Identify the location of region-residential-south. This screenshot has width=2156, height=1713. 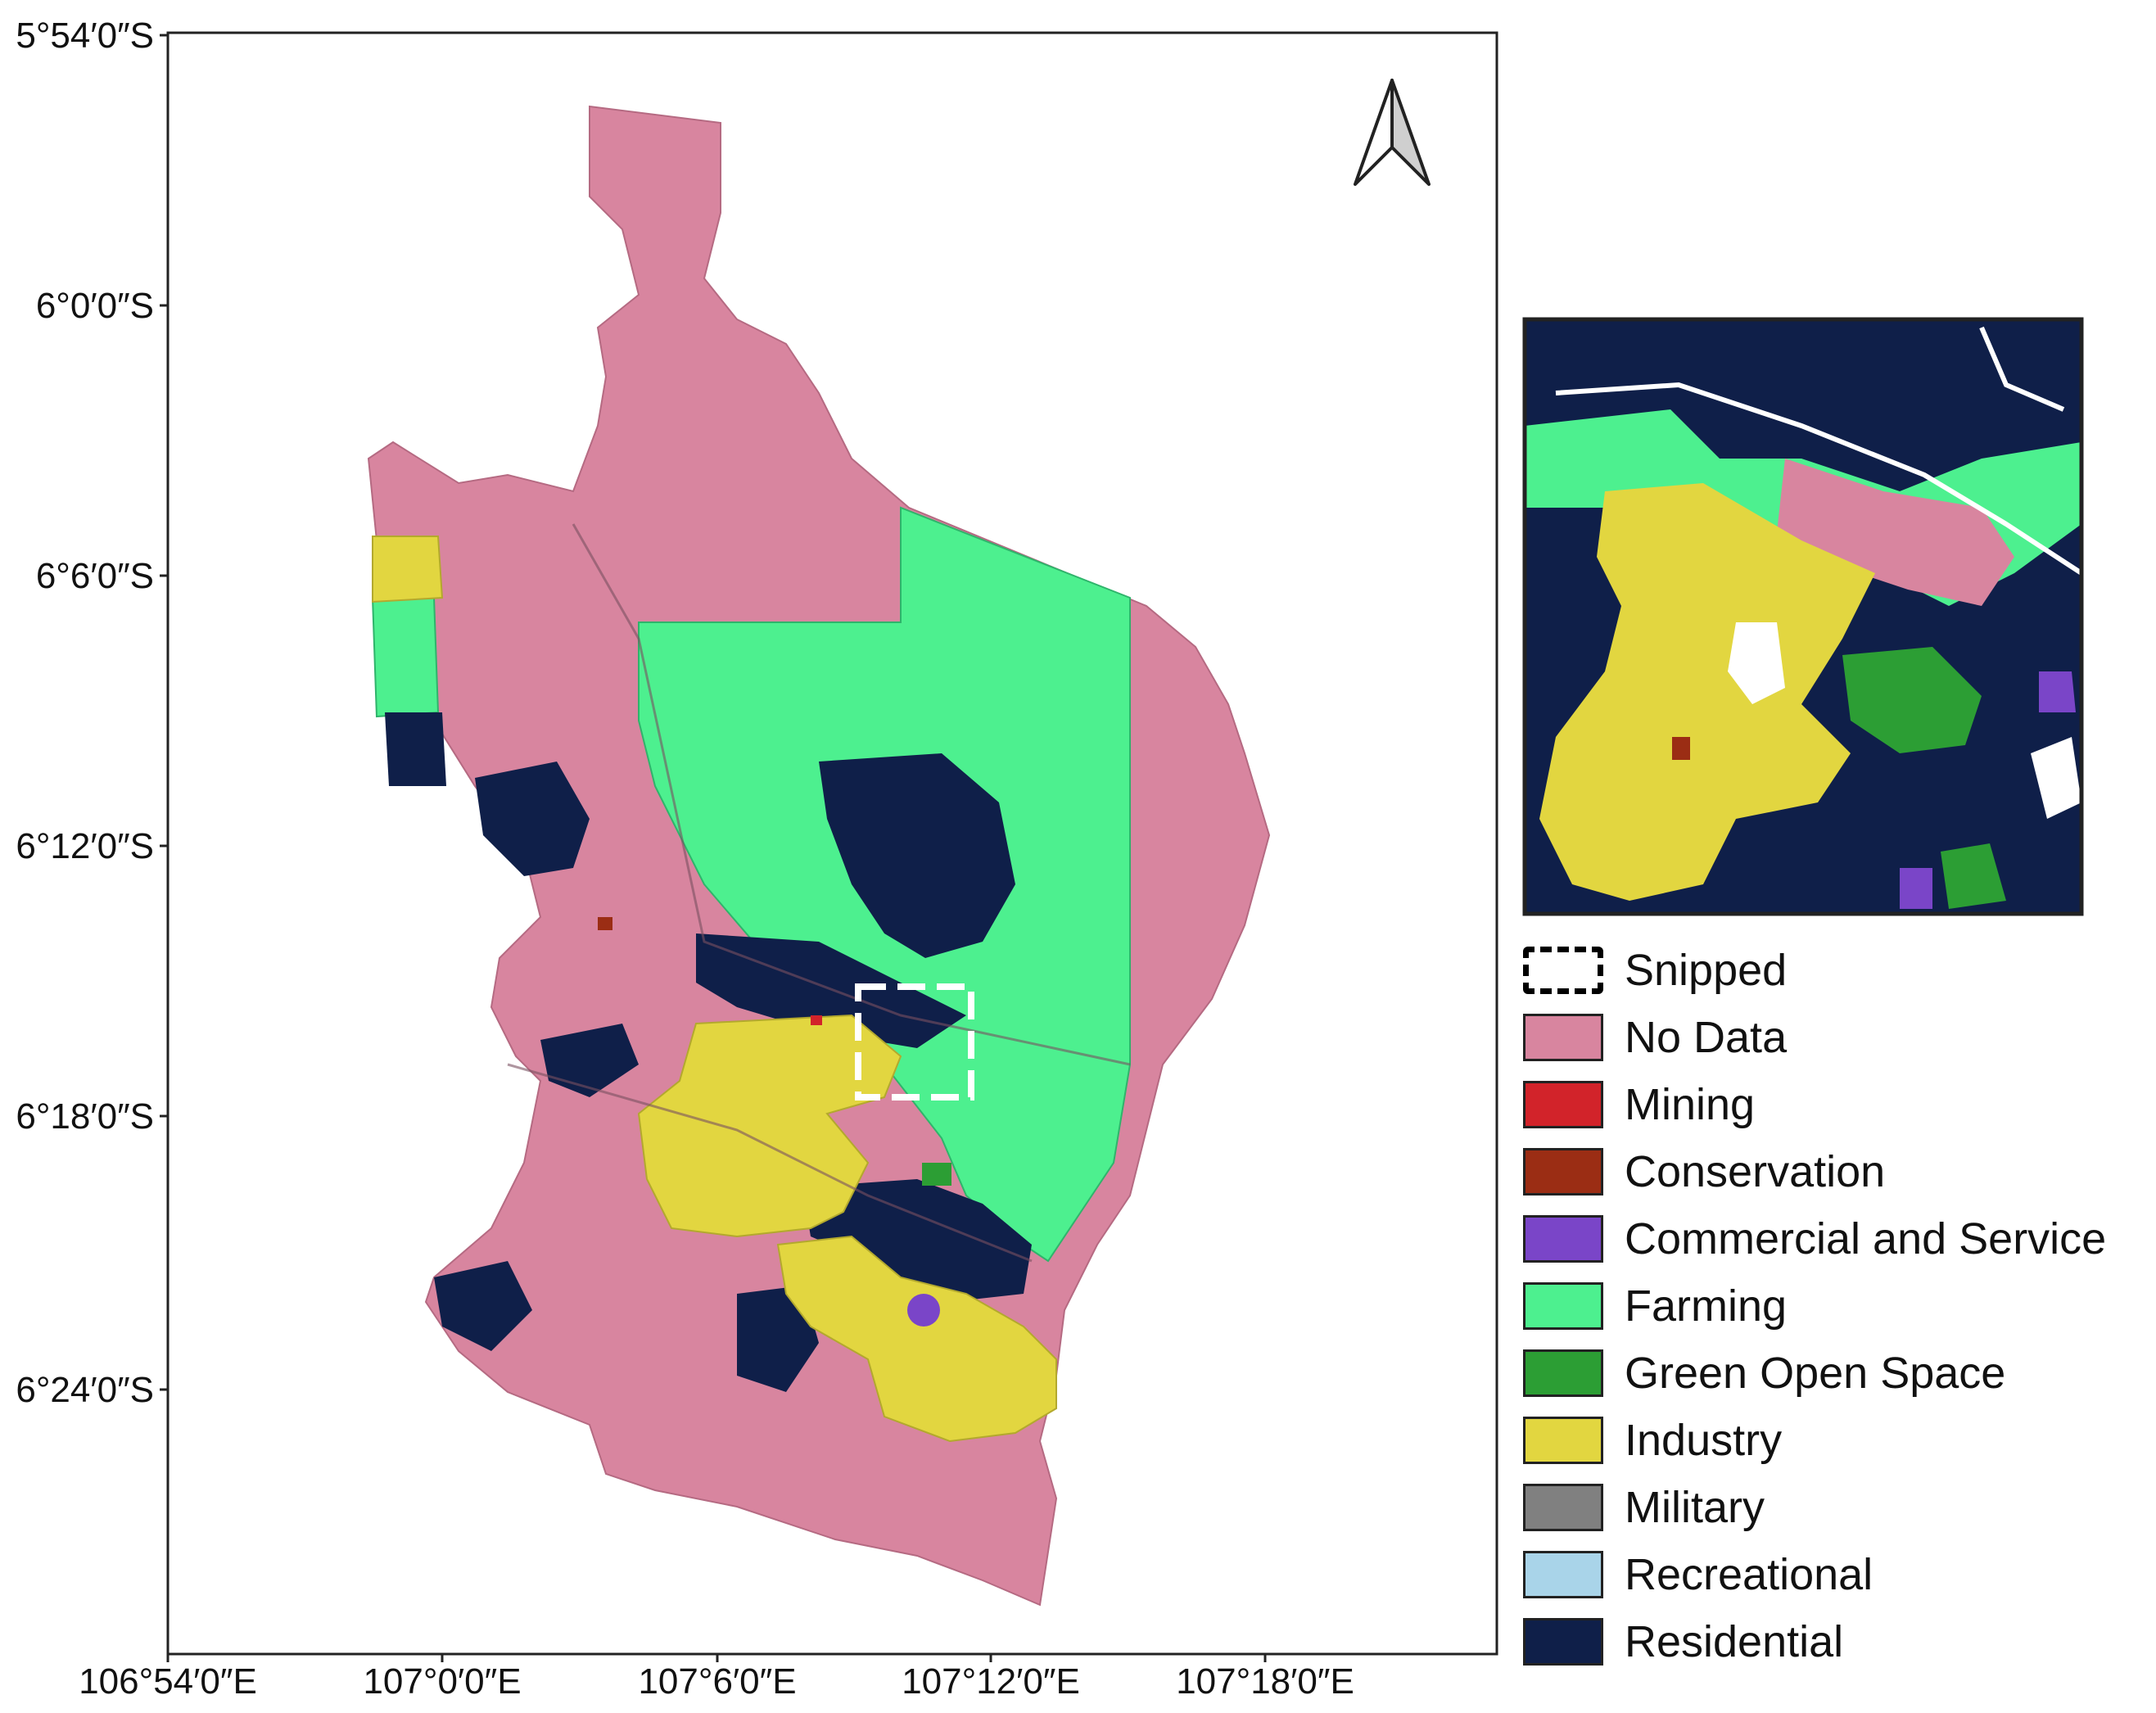
(917, 1240).